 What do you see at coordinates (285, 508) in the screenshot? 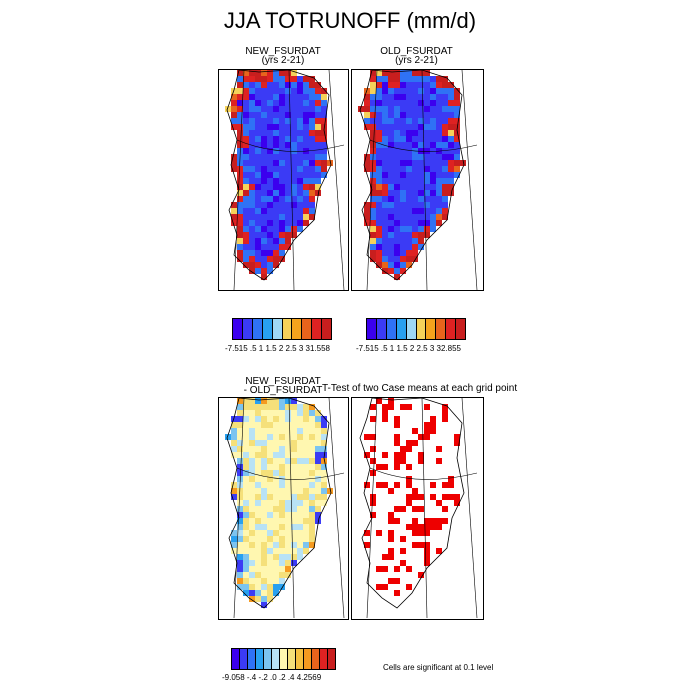
I see `map-diff-svg` at bounding box center [285, 508].